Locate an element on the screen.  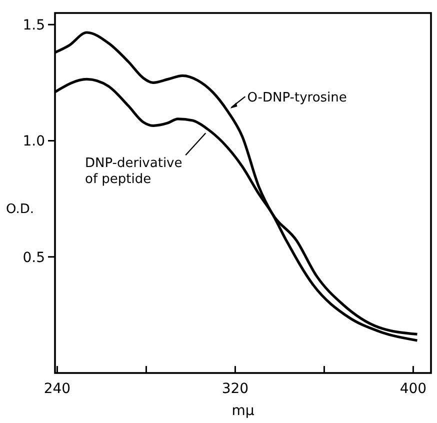
y-tick-label: 1.5 is located at coordinates (33, 26).